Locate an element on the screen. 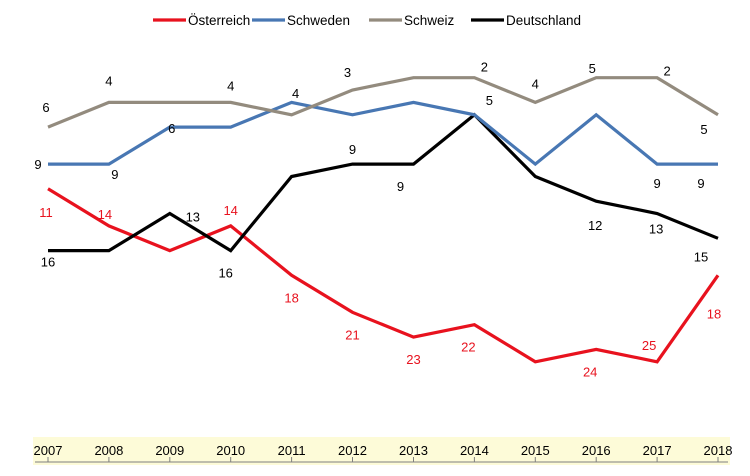  legend-label-schweiz: Schweiz is located at coordinates (429, 20).